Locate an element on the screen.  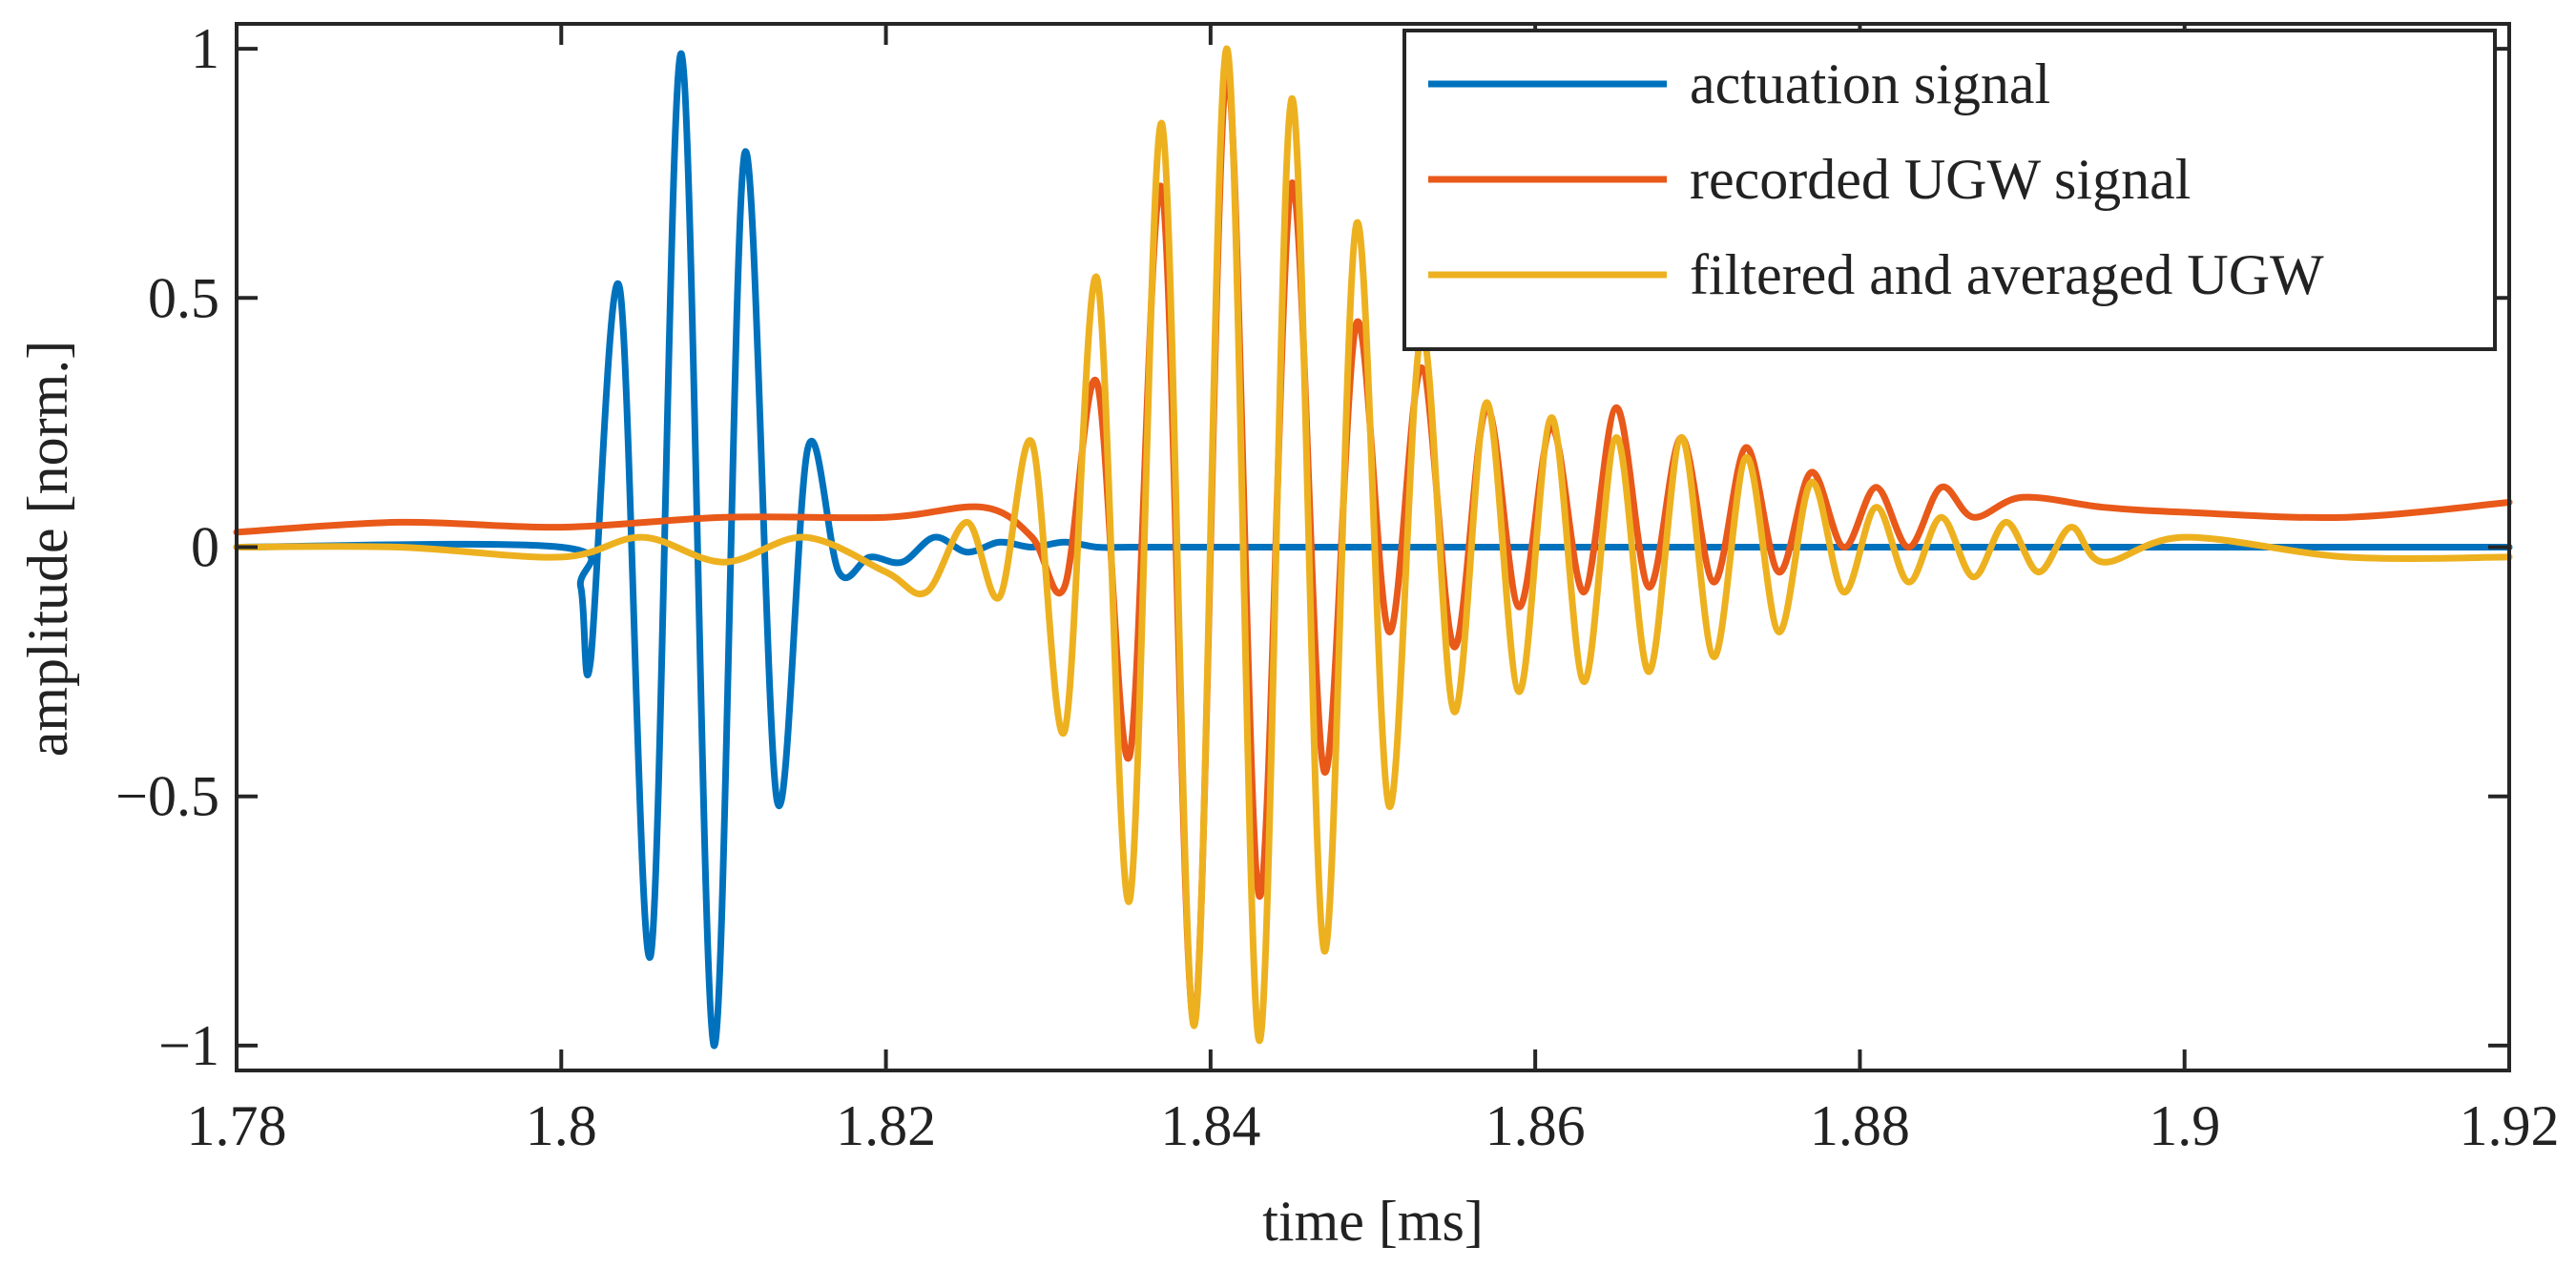
y-tick-label: 0 is located at coordinates (205, 547).